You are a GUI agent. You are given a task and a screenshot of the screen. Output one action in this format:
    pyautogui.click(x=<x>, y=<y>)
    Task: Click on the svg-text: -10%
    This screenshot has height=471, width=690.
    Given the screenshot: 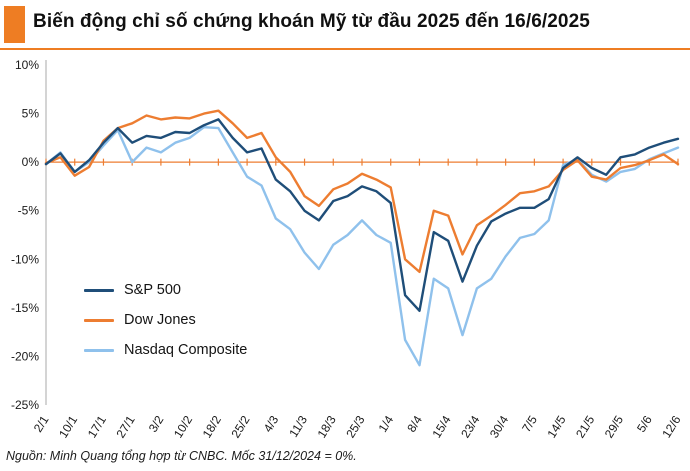 What is the action you would take?
    pyautogui.click(x=25, y=259)
    